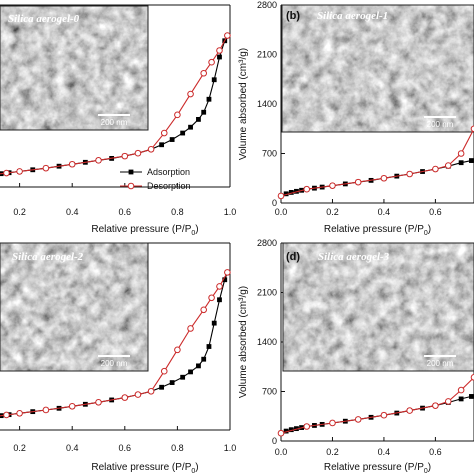 Image resolution: width=474 pixels, height=474 pixels. Describe the element at coordinates (131, 172) in the screenshot. I see `legend-marker` at that location.